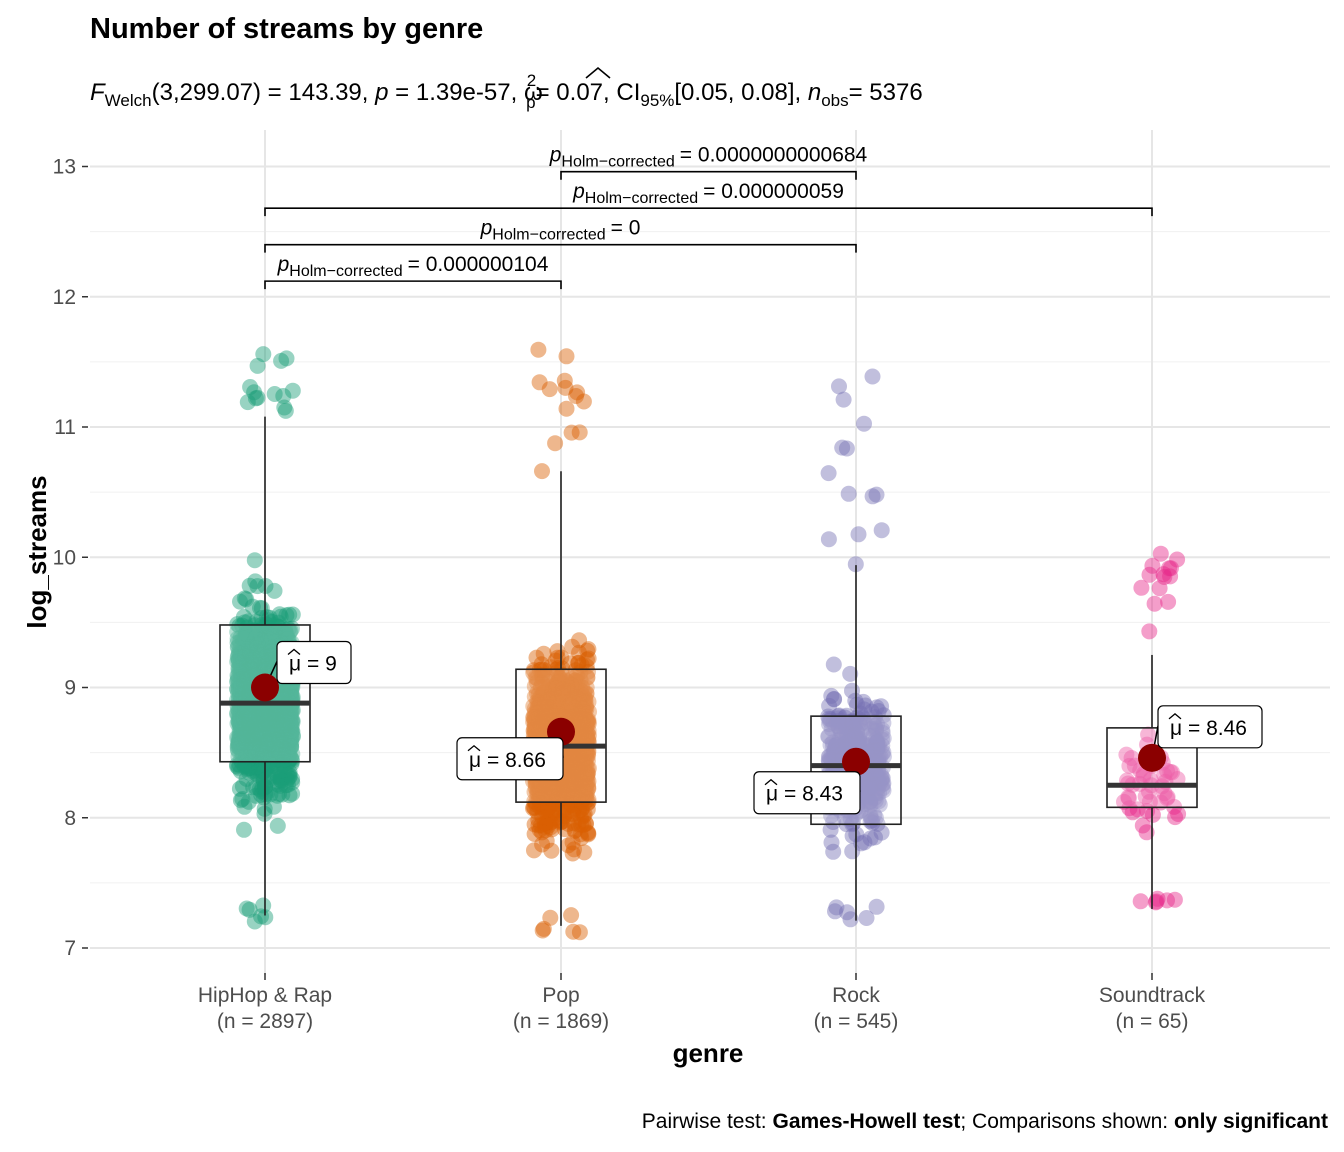 Image resolution: width=1344 pixels, height=1152 pixels. What do you see at coordinates (260, 92) in the screenshot?
I see `stat-value: (3,299.07) = 143.39,` at bounding box center [260, 92].